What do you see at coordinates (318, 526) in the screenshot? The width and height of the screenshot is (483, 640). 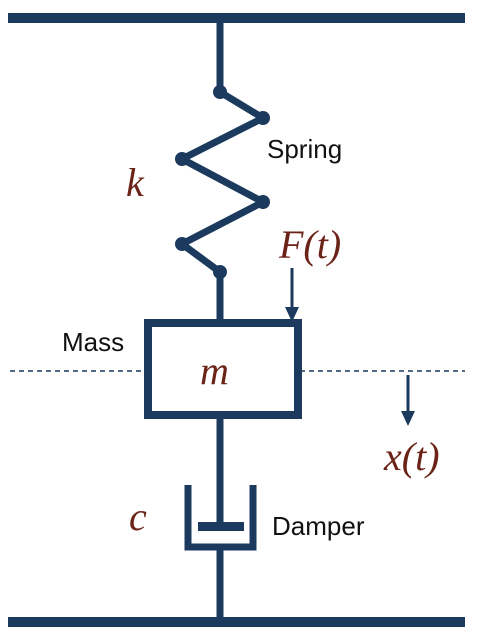 I see `damper-label: Damper` at bounding box center [318, 526].